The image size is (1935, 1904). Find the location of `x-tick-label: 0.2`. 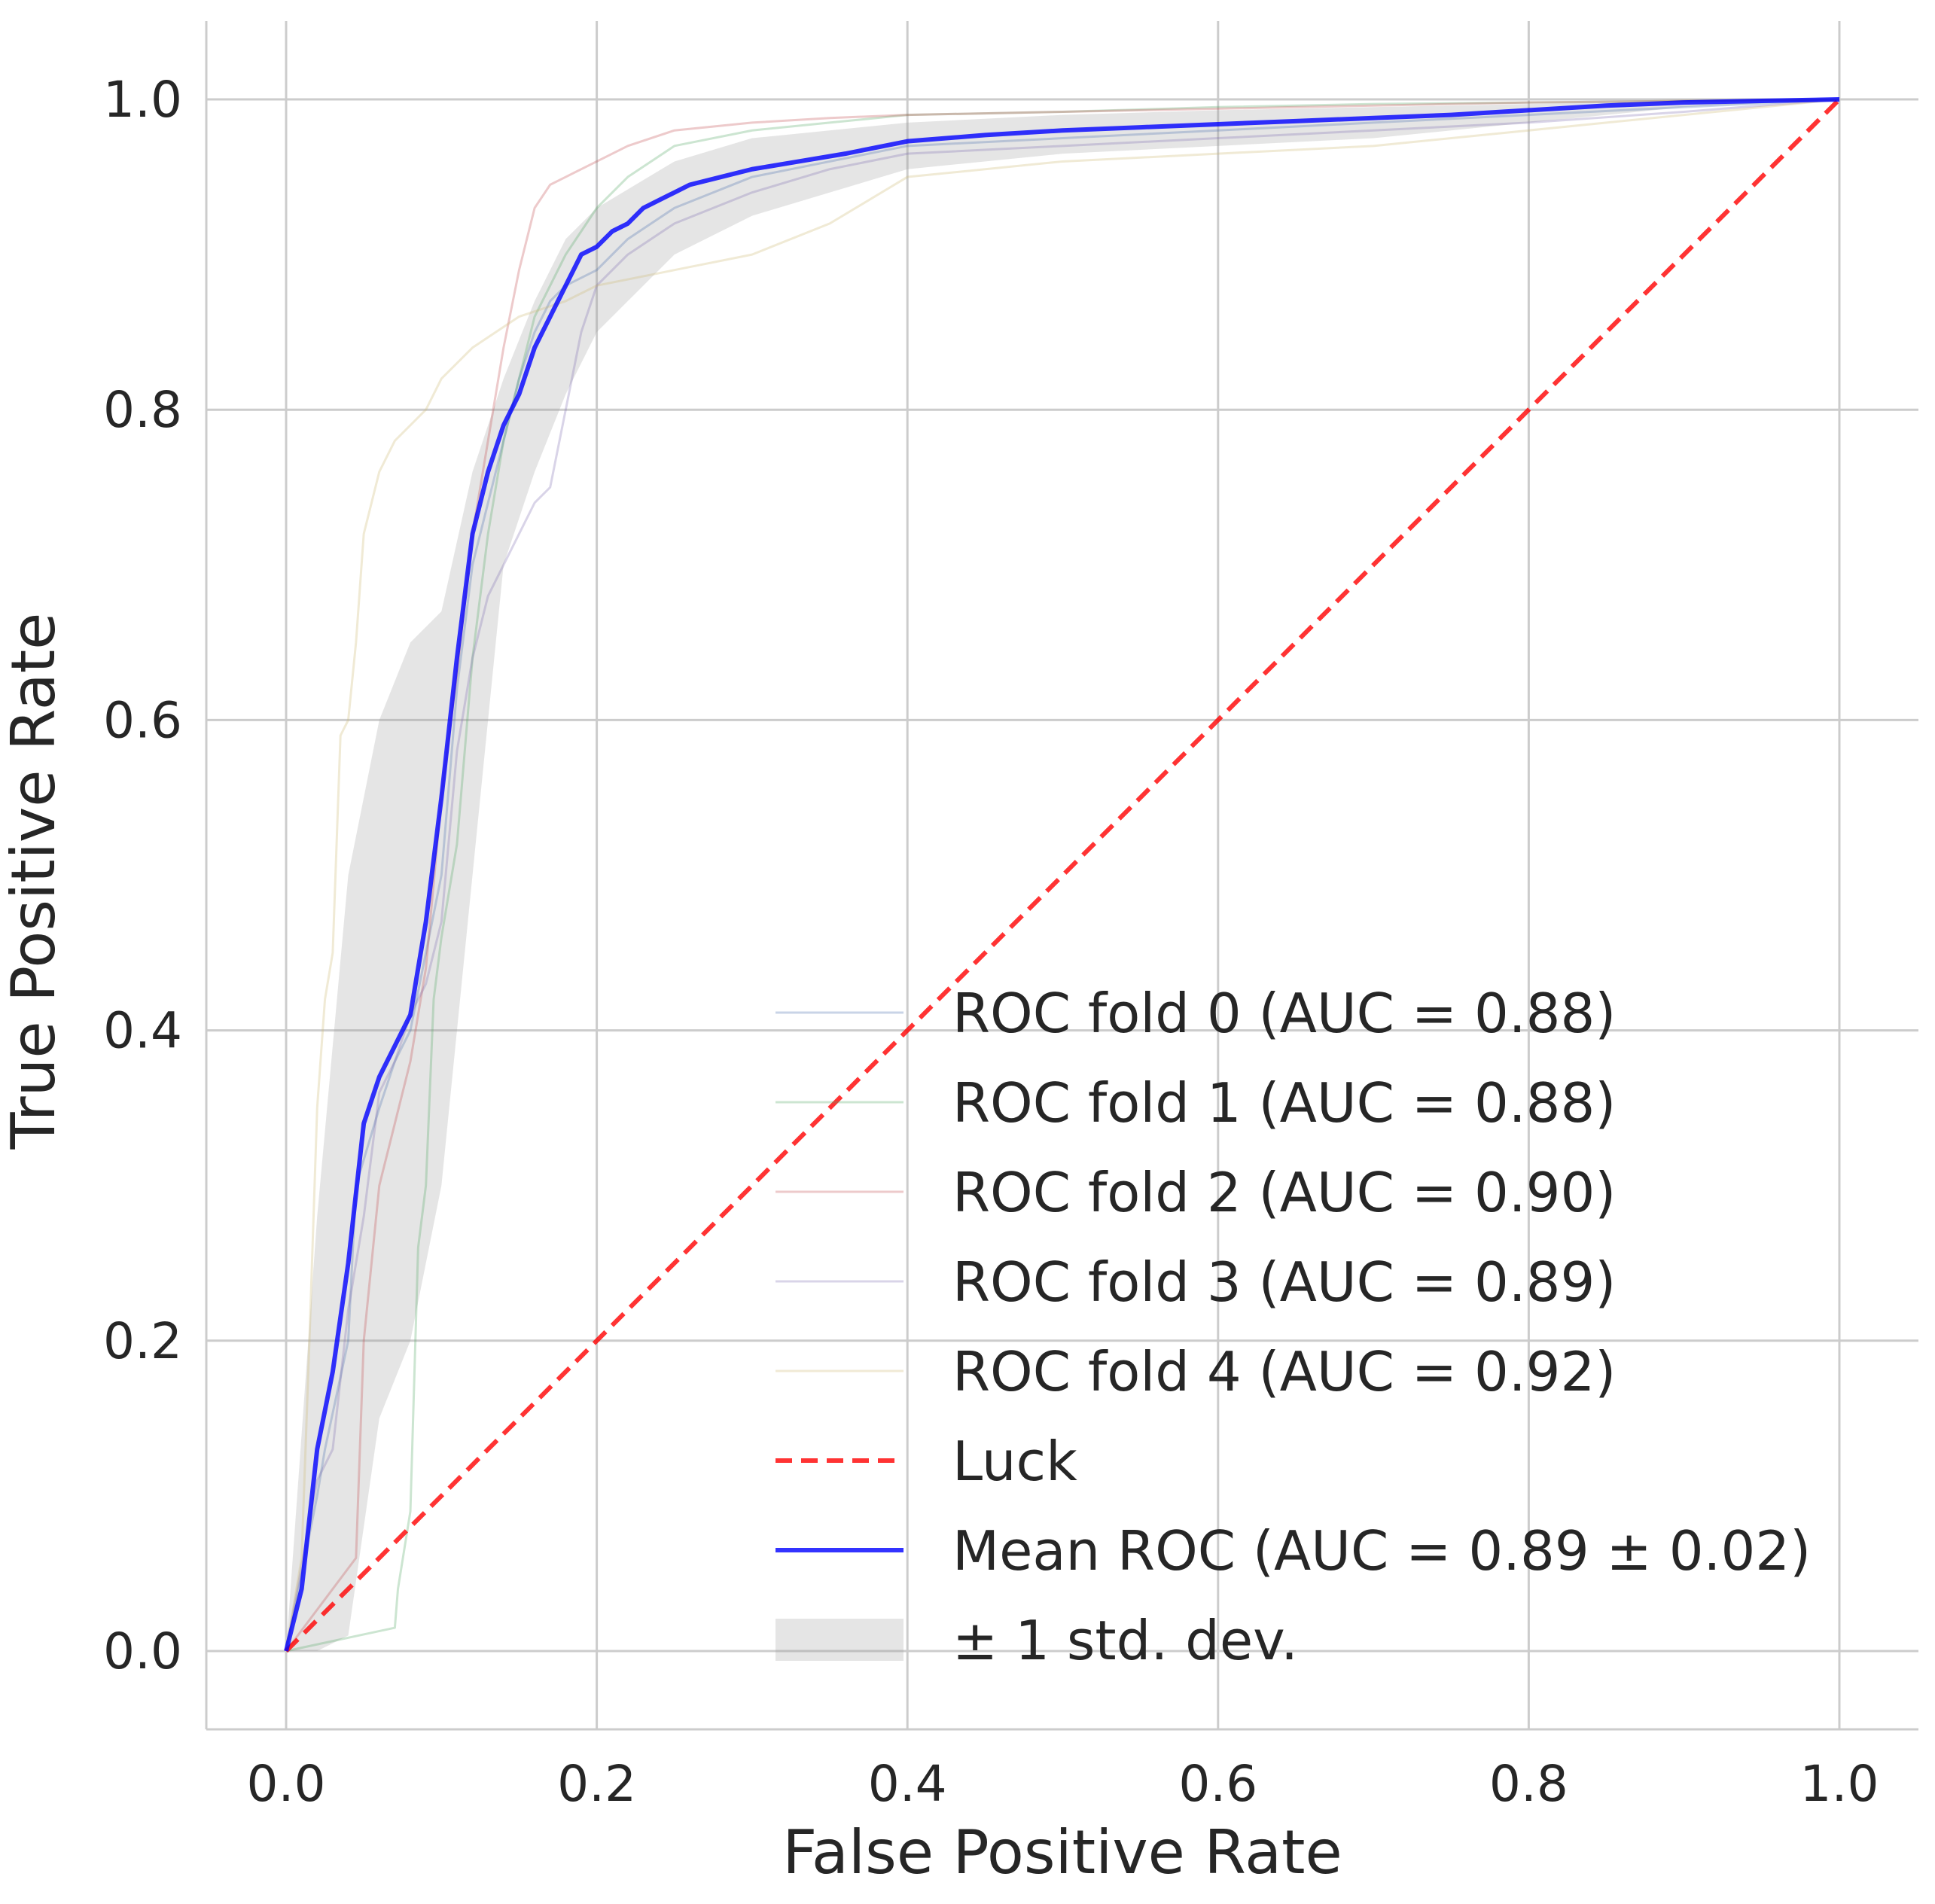

x-tick-label: 0.2 is located at coordinates (596, 1784).